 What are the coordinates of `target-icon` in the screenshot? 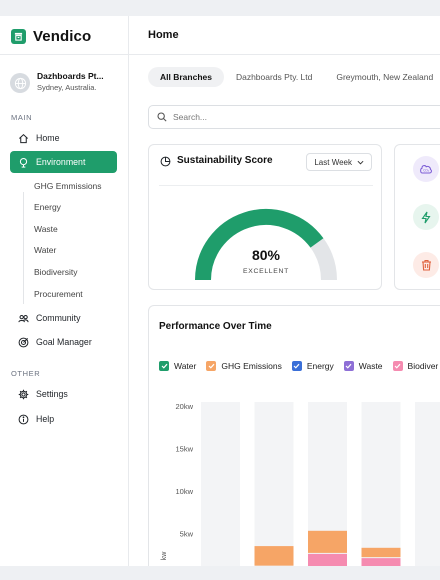 It's located at (23, 342).